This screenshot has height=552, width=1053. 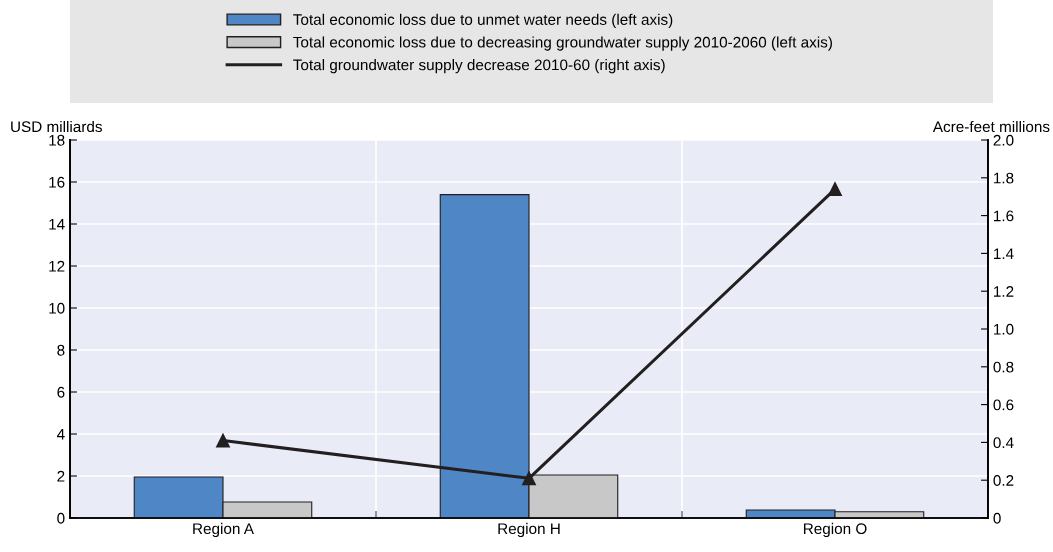 What do you see at coordinates (1003, 140) in the screenshot?
I see `y2-tick-label: 2.0` at bounding box center [1003, 140].